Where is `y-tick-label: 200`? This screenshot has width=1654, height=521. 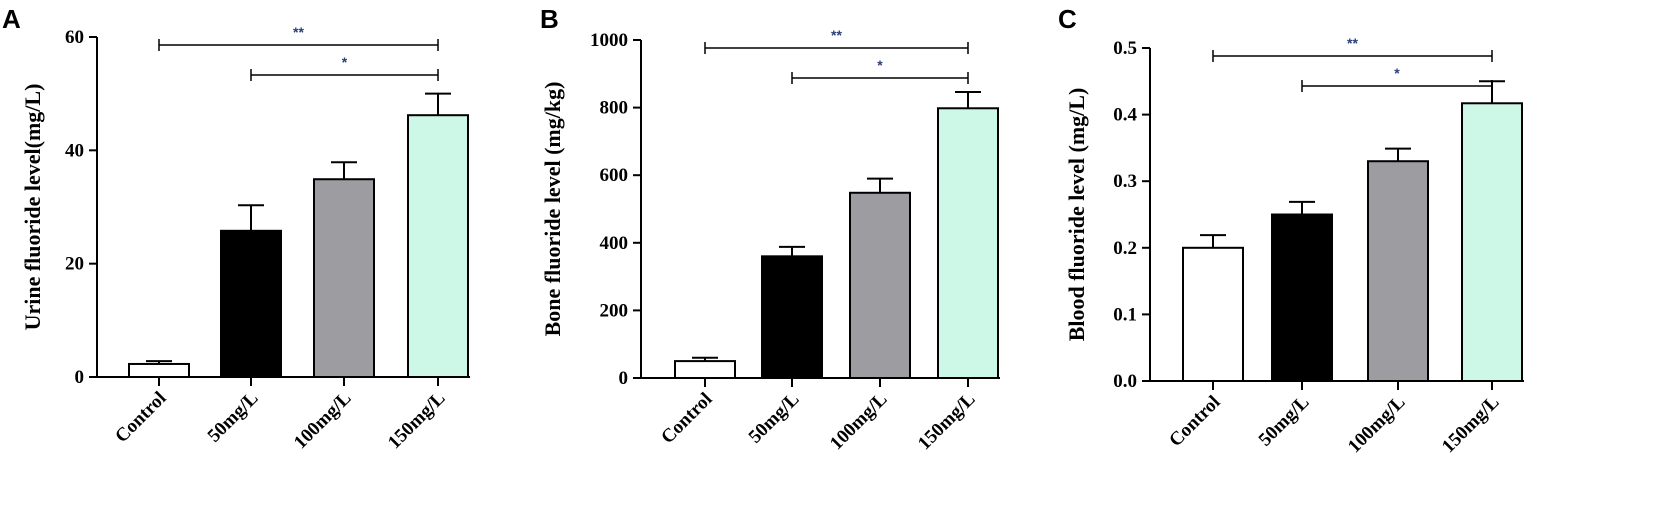 y-tick-label: 200 is located at coordinates (614, 310).